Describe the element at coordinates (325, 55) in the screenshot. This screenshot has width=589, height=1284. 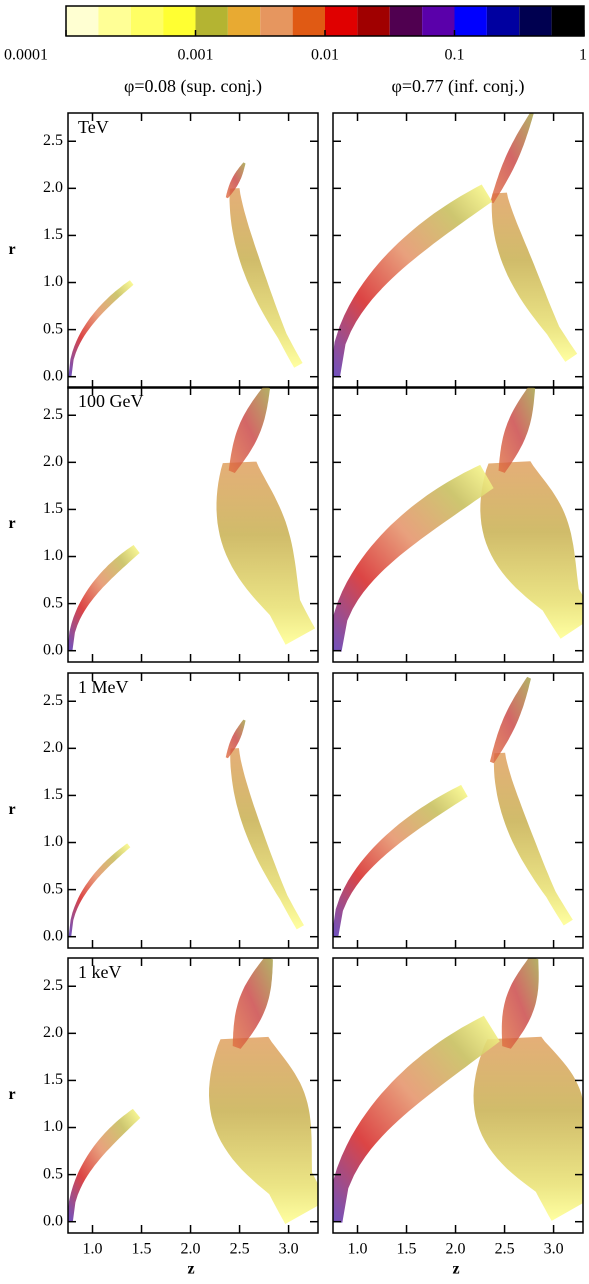
I see `colorbar-tick-label: 0.01` at that location.